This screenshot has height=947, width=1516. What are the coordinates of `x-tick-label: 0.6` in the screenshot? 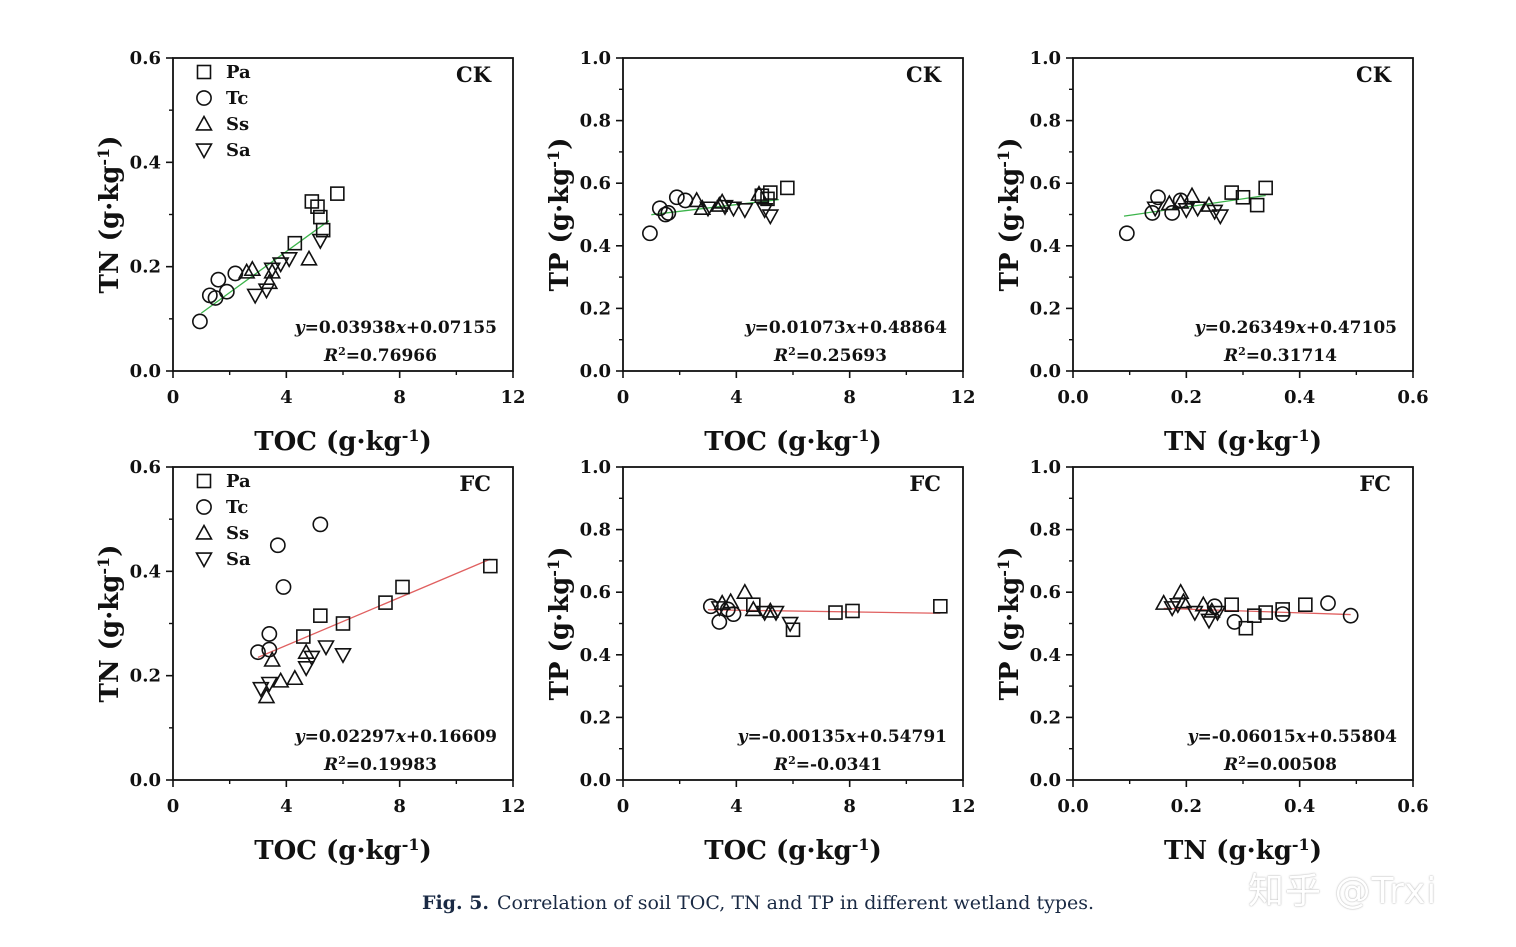 It's located at (1412, 397).